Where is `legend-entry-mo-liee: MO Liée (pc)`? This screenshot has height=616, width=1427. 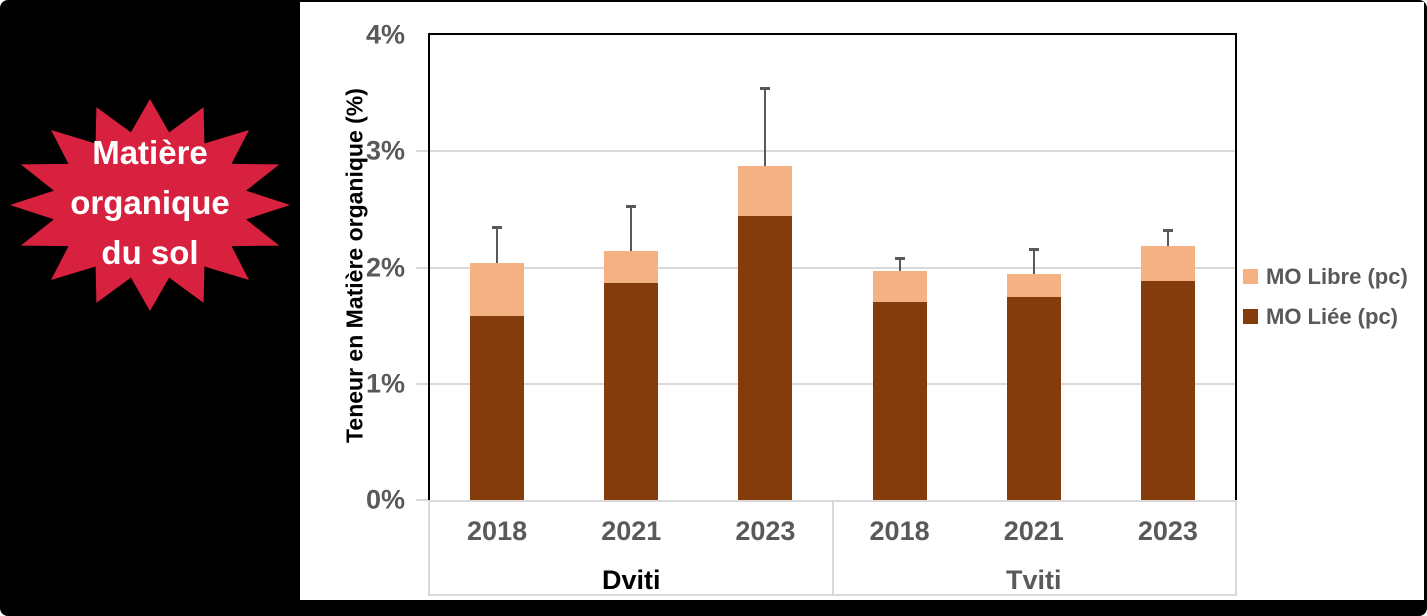 legend-entry-mo-liee: MO Liée (pc) is located at coordinates (1325, 316).